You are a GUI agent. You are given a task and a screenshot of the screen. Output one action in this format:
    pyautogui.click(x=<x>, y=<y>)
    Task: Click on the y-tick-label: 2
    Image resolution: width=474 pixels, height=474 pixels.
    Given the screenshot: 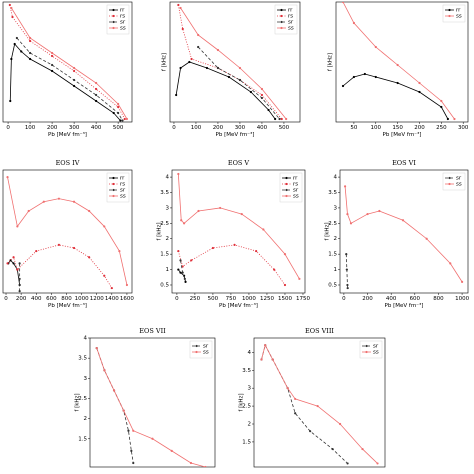 What is the action you would take?
    pyautogui.click(x=336, y=239)
    